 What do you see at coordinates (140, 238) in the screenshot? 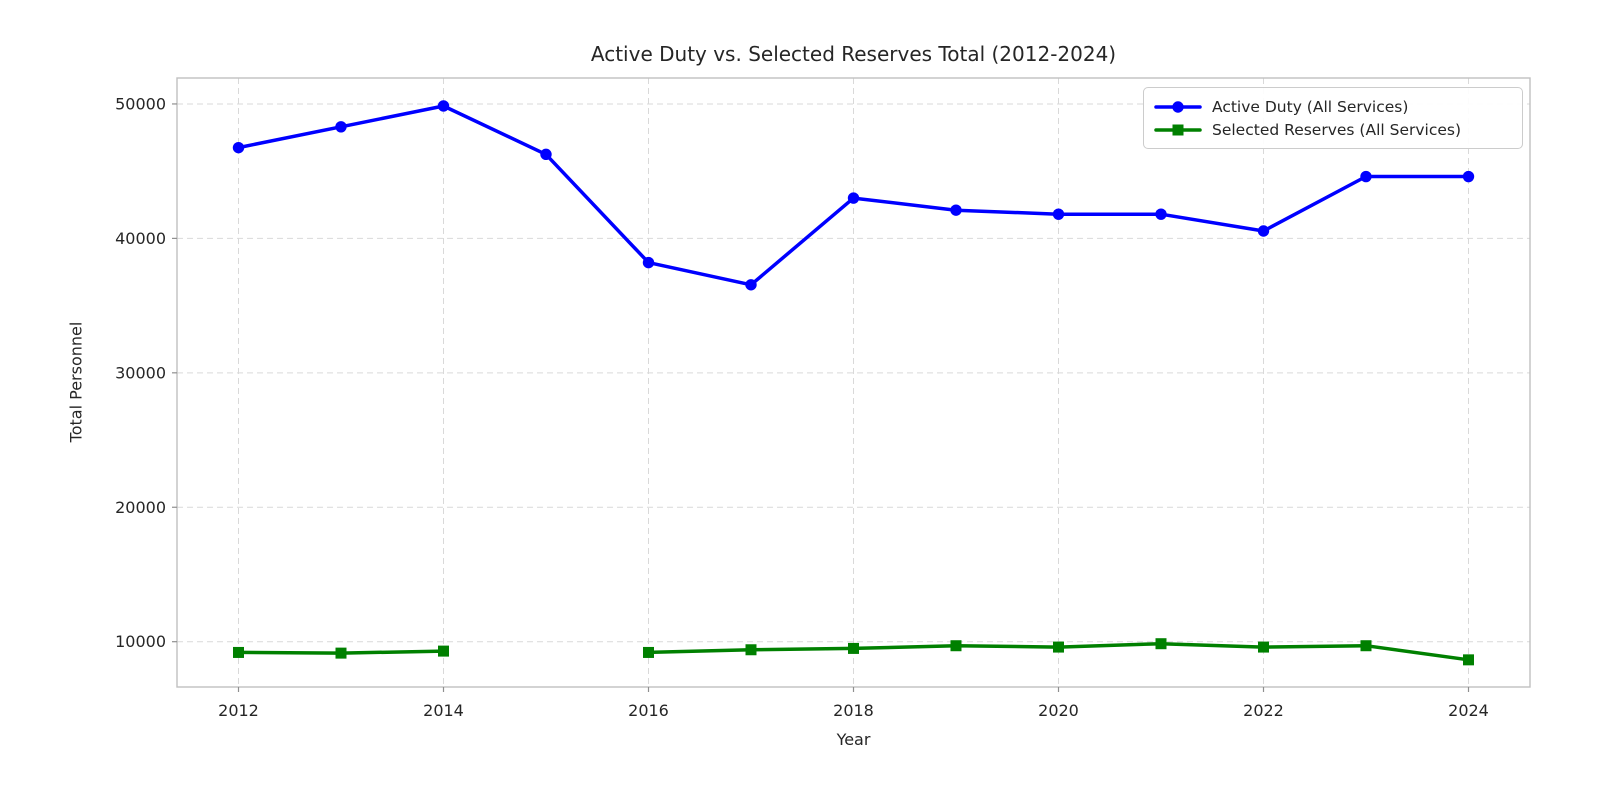
I see `y-tick-label: 40000` at bounding box center [140, 238].